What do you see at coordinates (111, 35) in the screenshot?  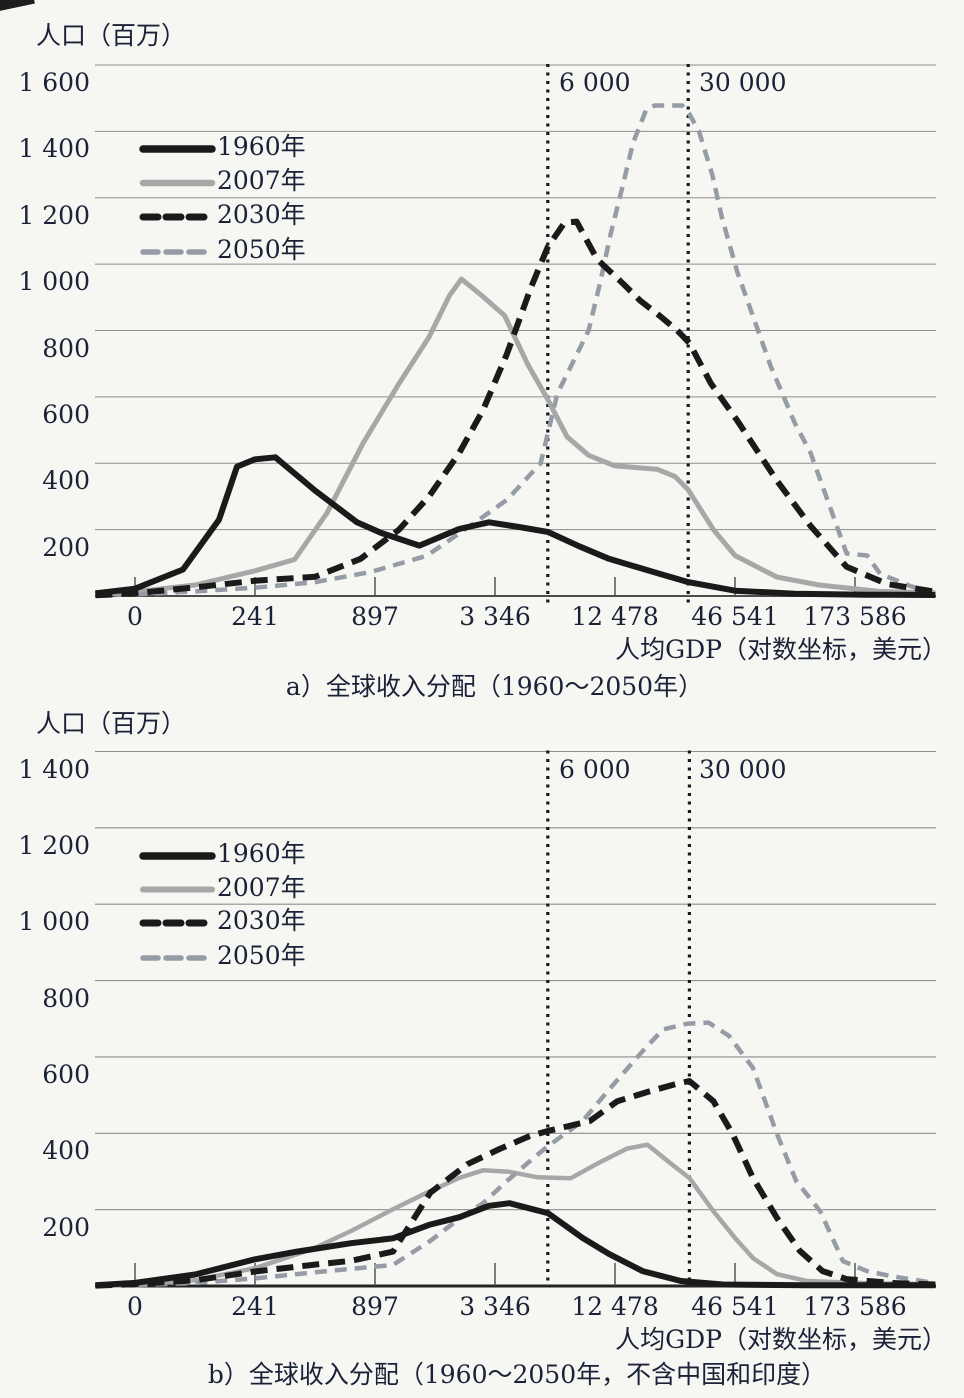 I see `panel-a-y-axis-title: 人口（百万）` at bounding box center [111, 35].